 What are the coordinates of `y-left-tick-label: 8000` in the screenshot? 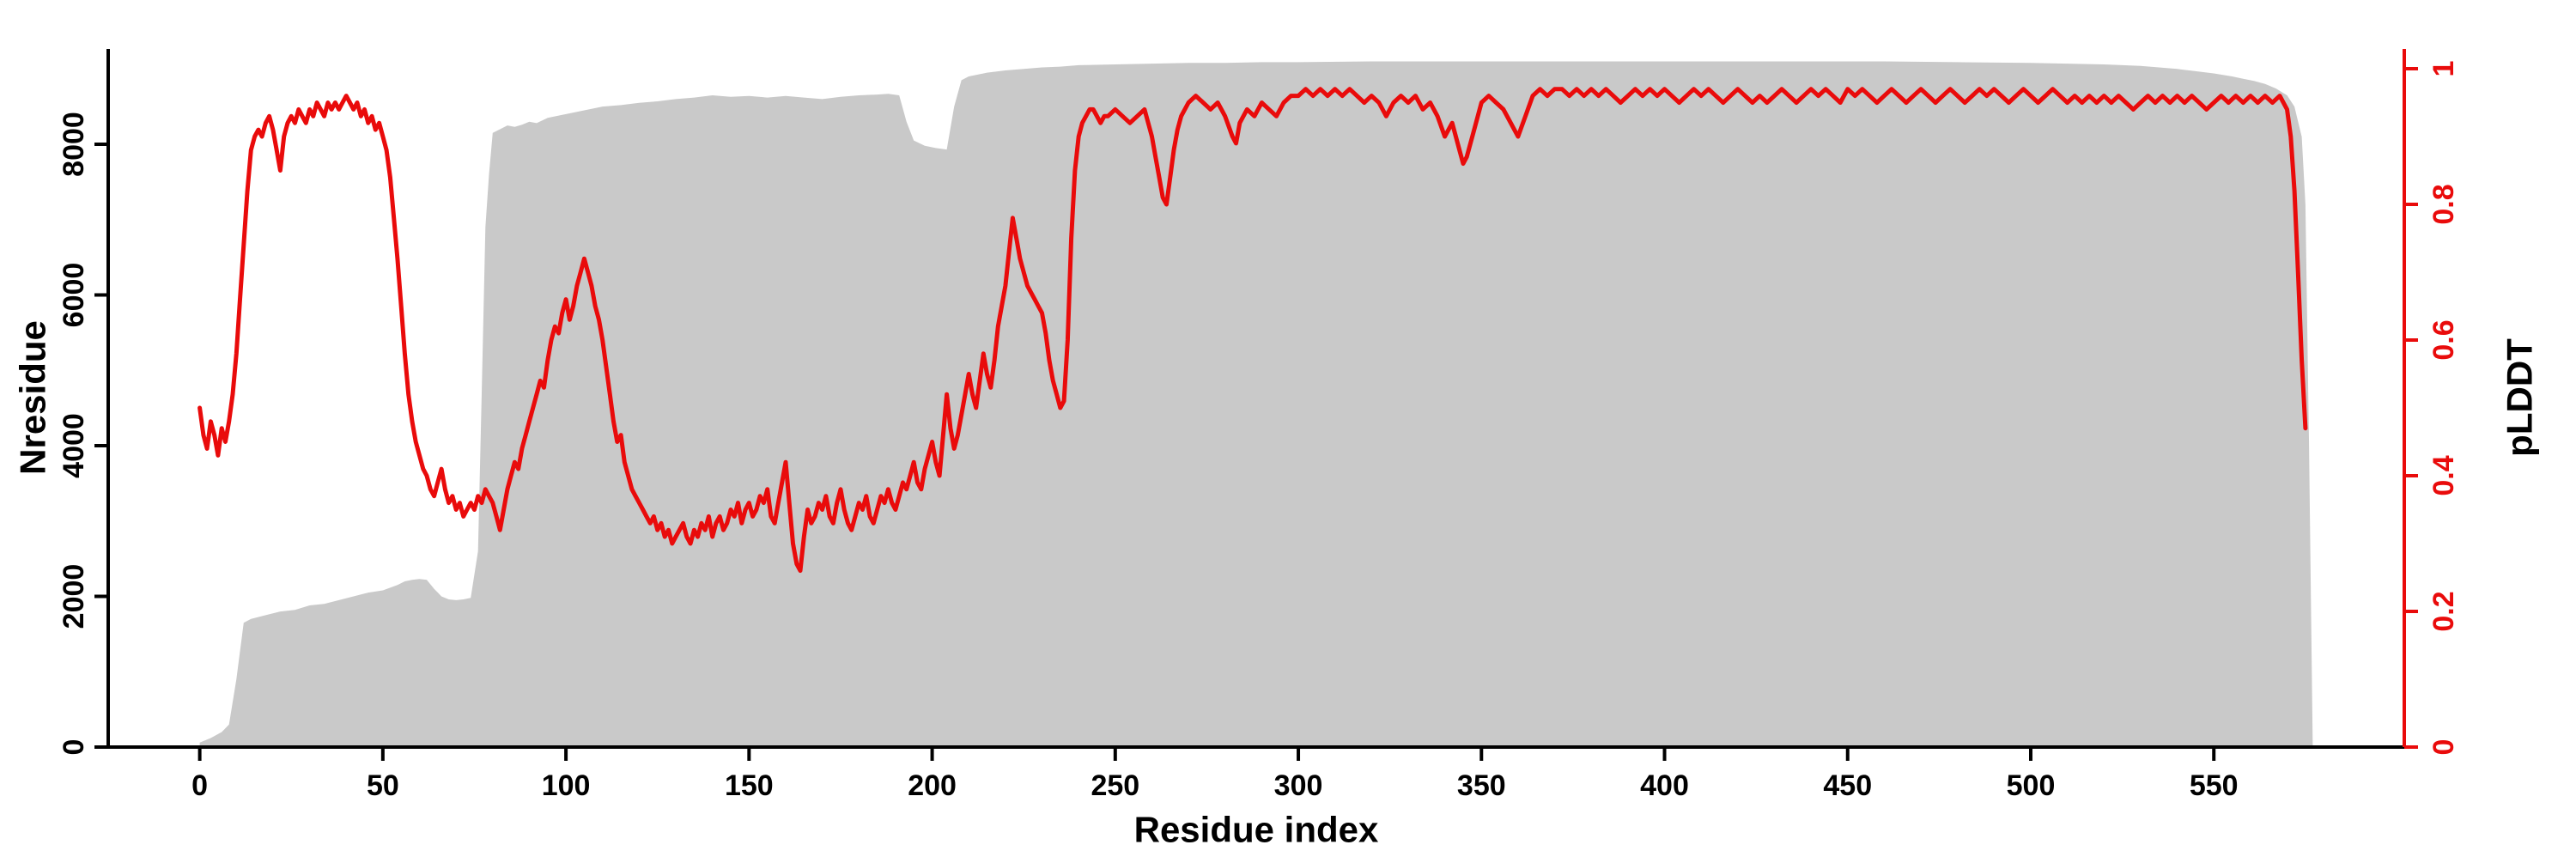 It's located at (74, 144).